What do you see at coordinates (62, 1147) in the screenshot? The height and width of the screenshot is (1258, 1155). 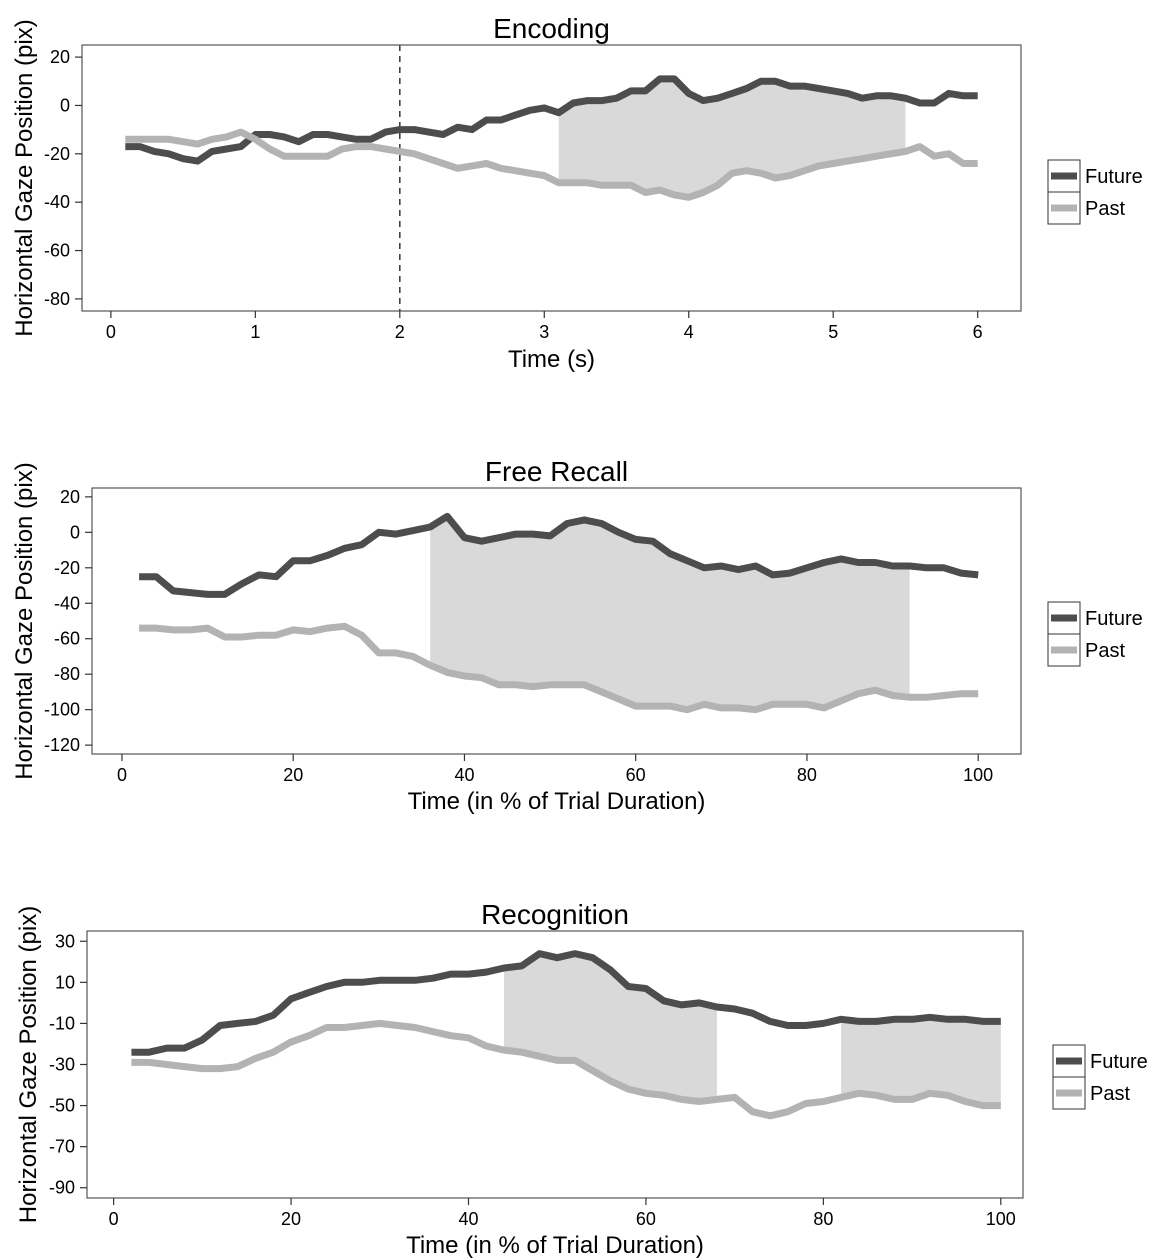 I see `y-tick-label: -70` at bounding box center [62, 1147].